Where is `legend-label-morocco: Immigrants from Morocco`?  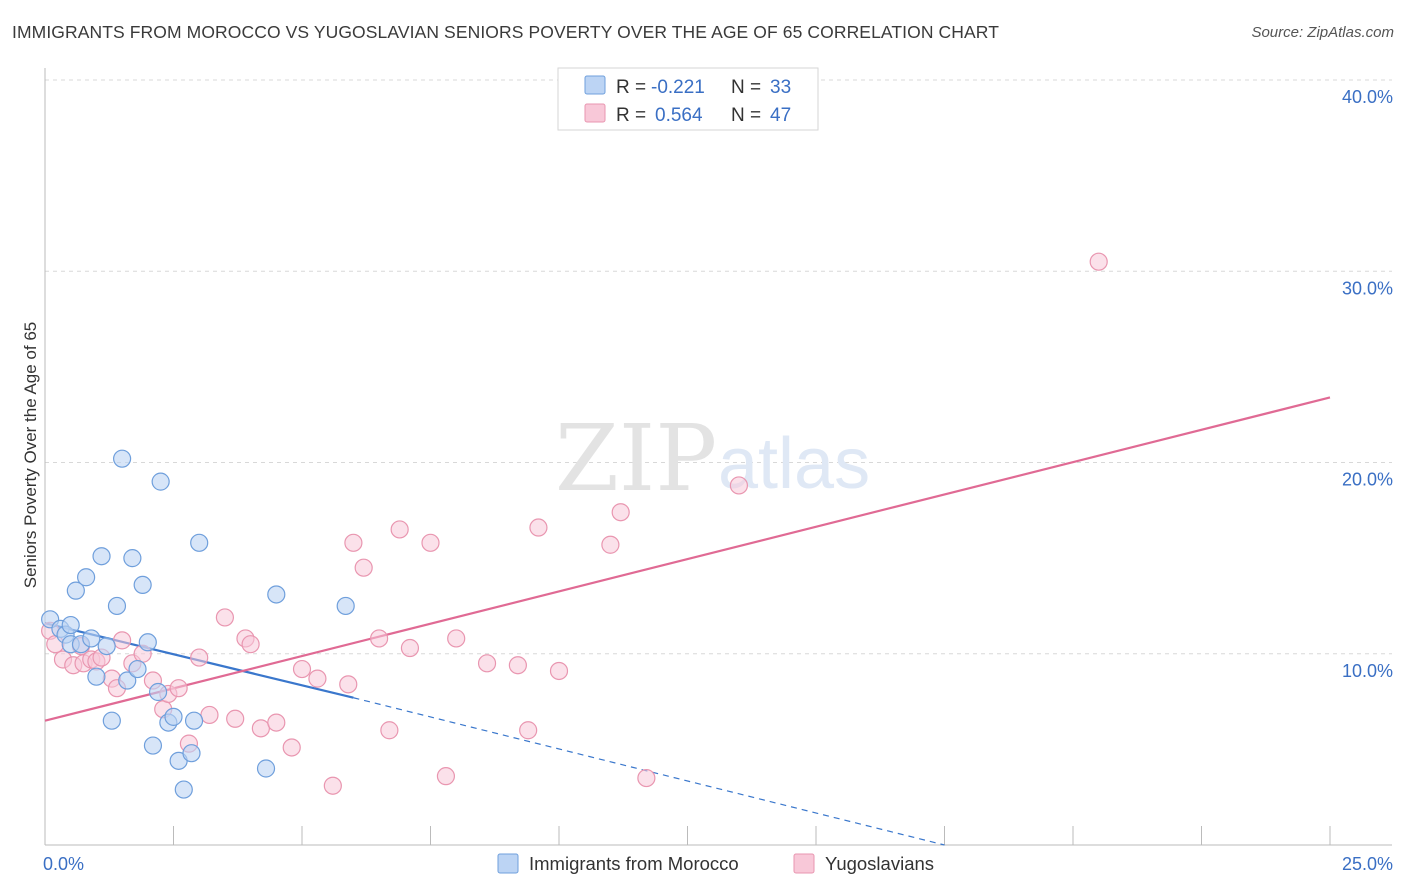
legend-label-morocco: Immigrants from Morocco is located at coordinates (634, 863).